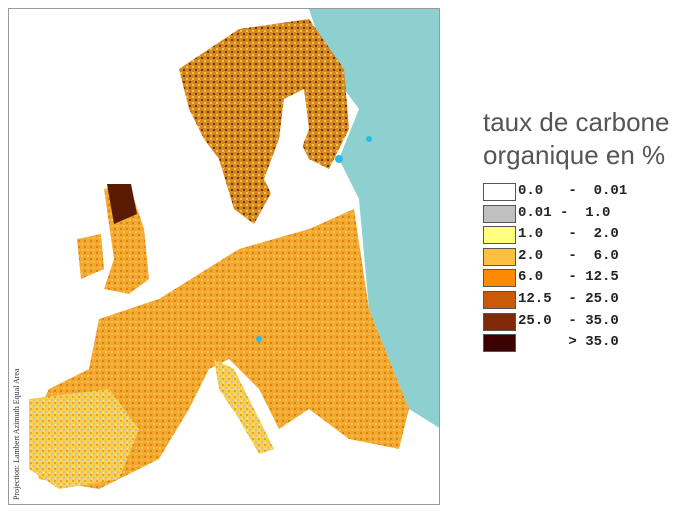 This screenshot has width=700, height=515. I want to click on scandinavia, so click(264, 121).